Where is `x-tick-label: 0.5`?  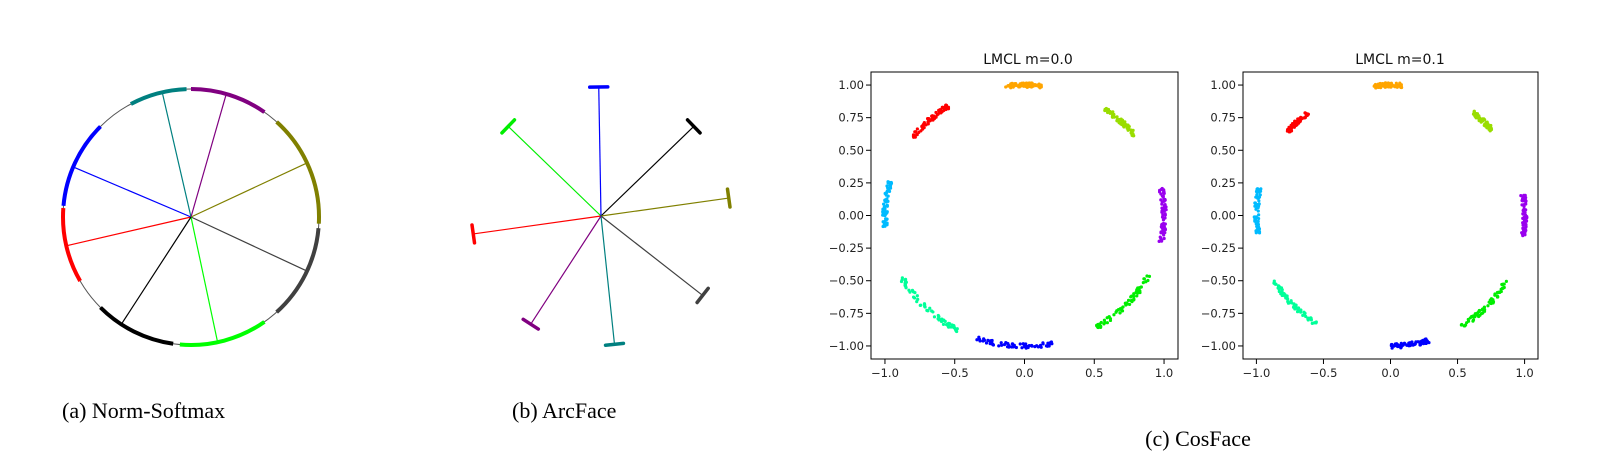
x-tick-label: 0.5 is located at coordinates (1457, 373).